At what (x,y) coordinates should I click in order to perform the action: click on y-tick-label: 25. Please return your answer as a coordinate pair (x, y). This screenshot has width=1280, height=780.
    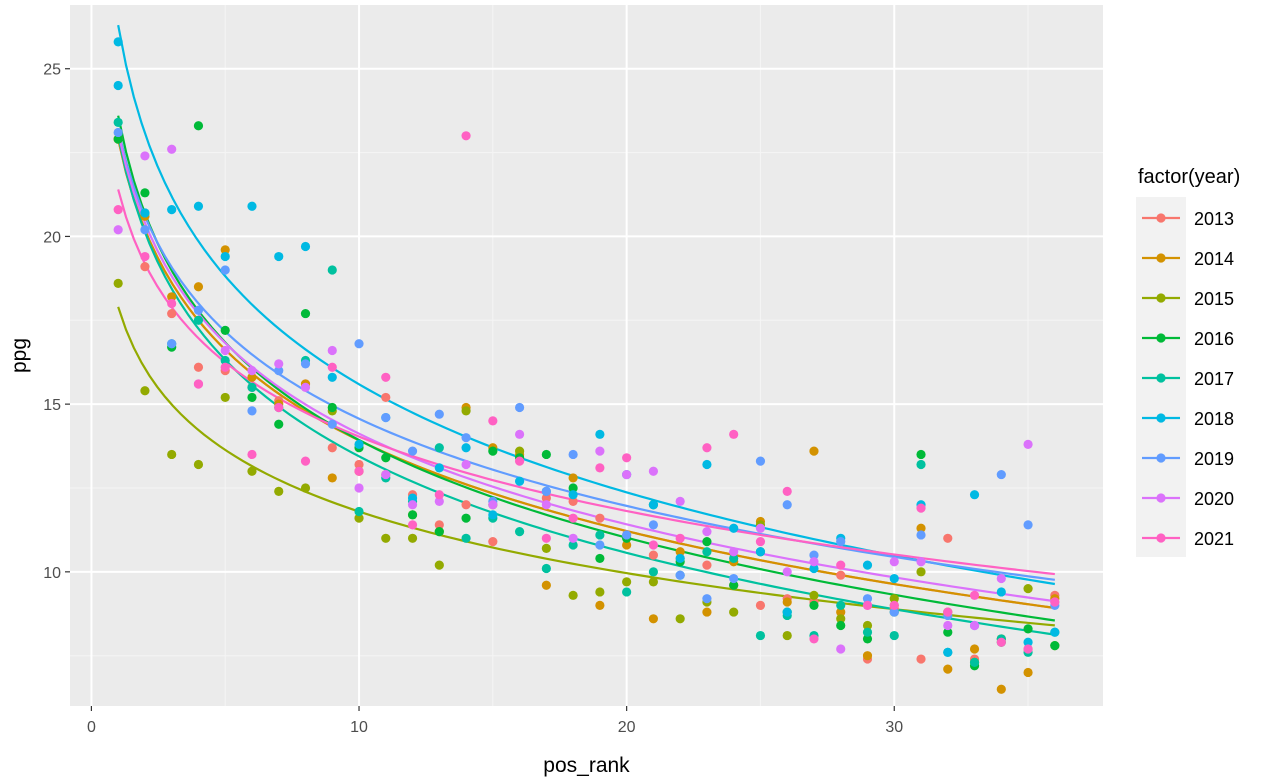
    Looking at the image, I should click on (52, 70).